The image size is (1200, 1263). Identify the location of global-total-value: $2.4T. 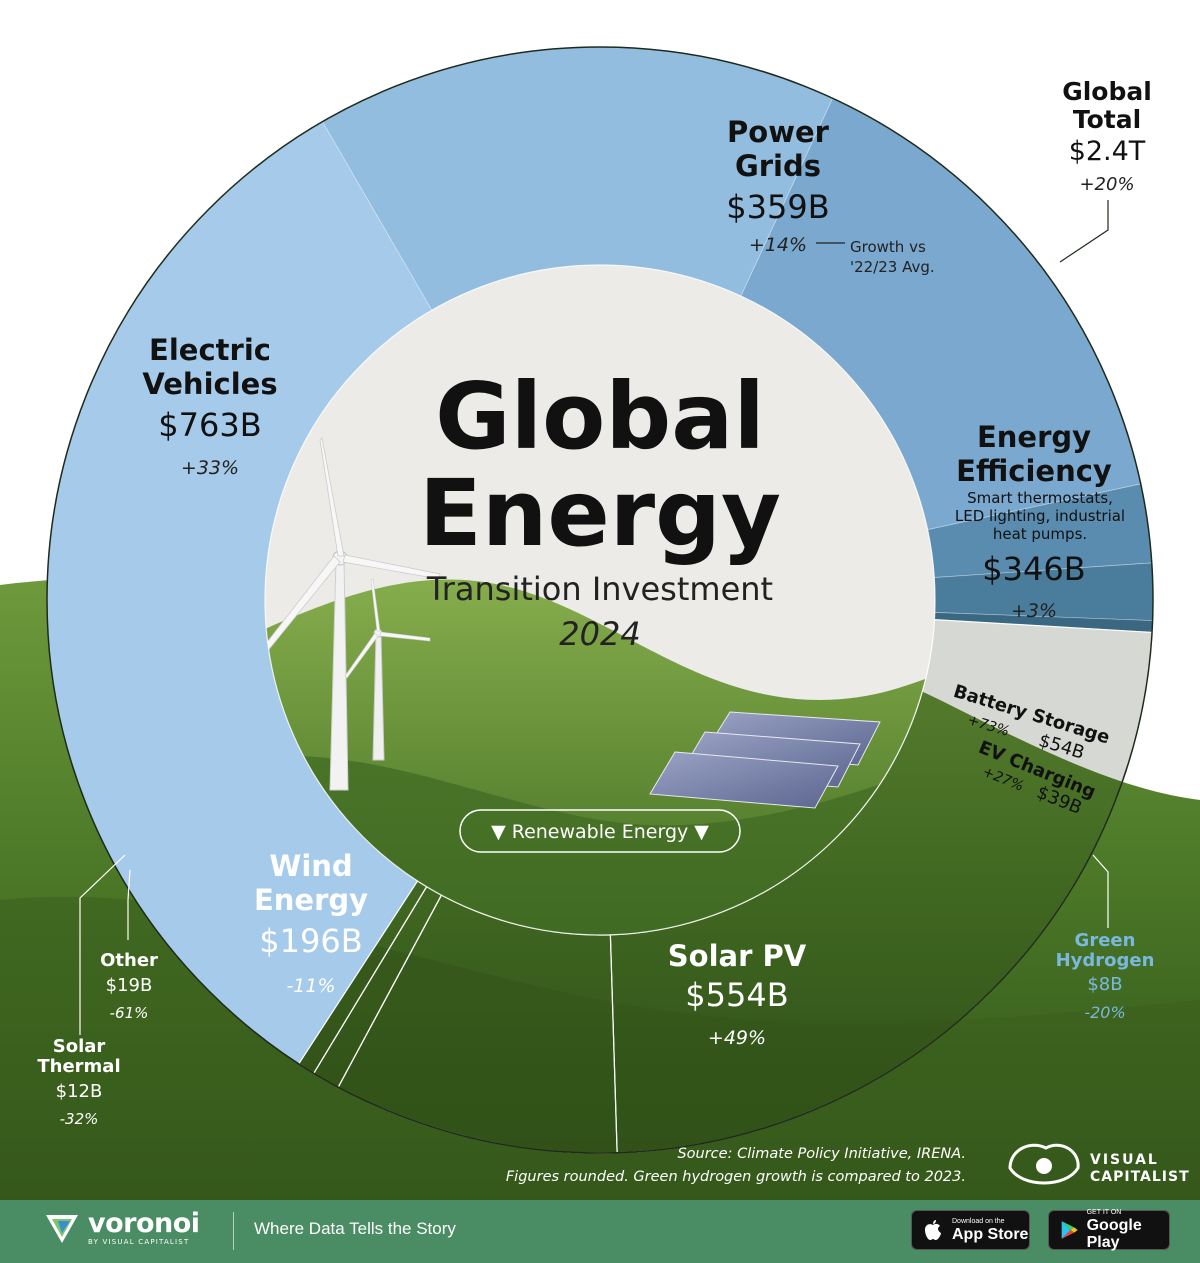
(1107, 151).